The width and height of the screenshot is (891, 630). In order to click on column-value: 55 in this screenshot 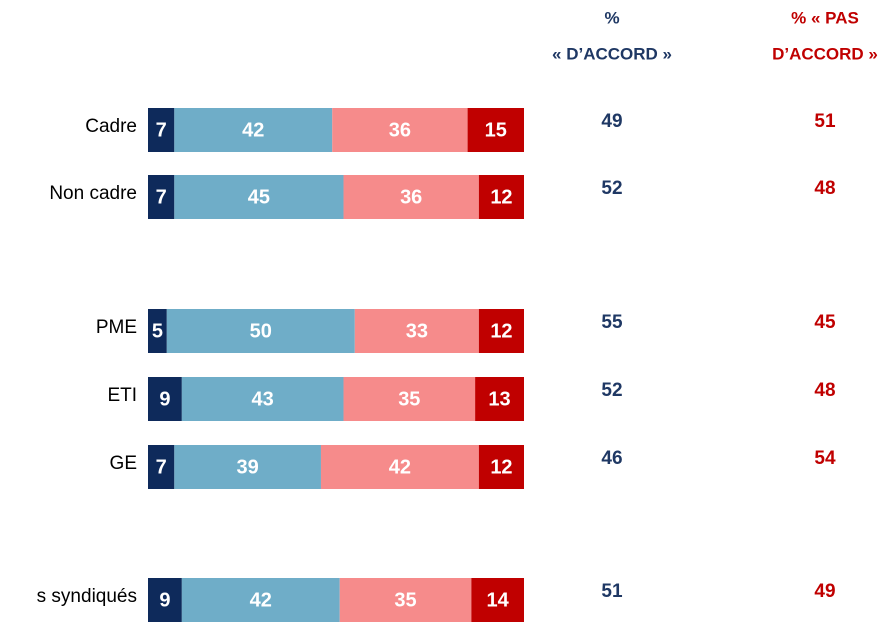, I will do `click(612, 322)`.